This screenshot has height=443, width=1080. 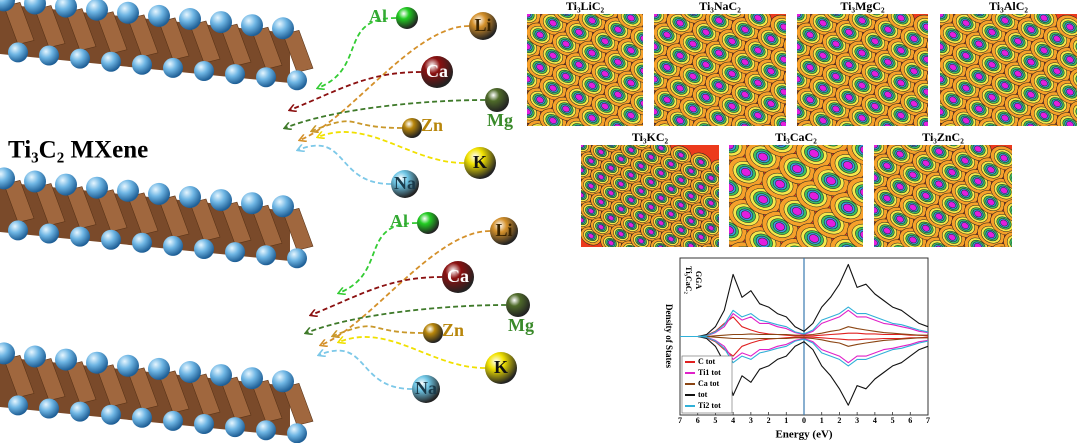 What do you see at coordinates (751, 420) in the screenshot?
I see `x-tick-label: 3` at bounding box center [751, 420].